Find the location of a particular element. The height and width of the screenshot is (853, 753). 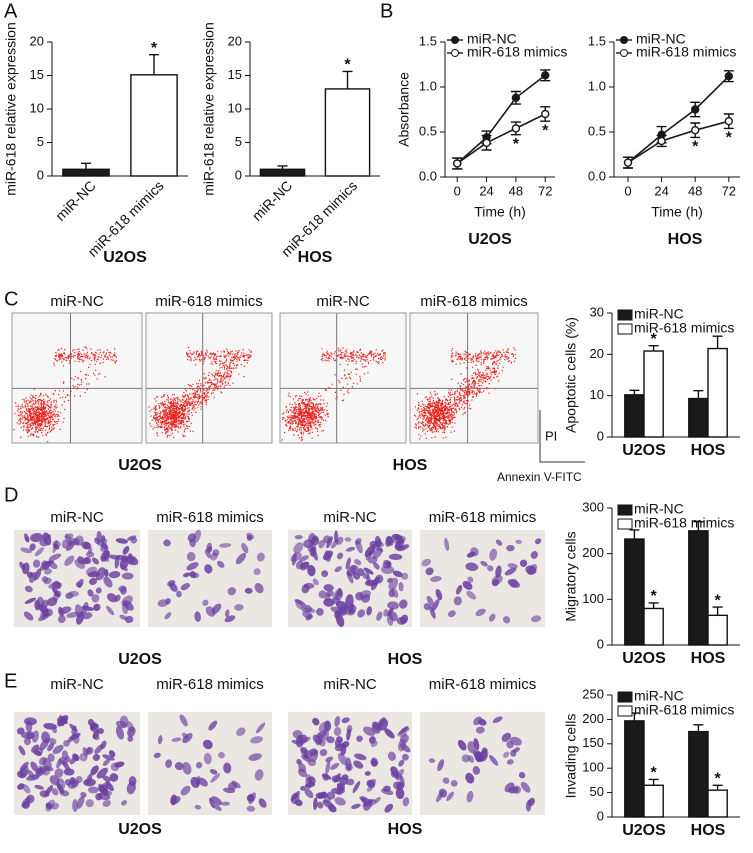

legend-swatch is located at coordinates (625, 711).